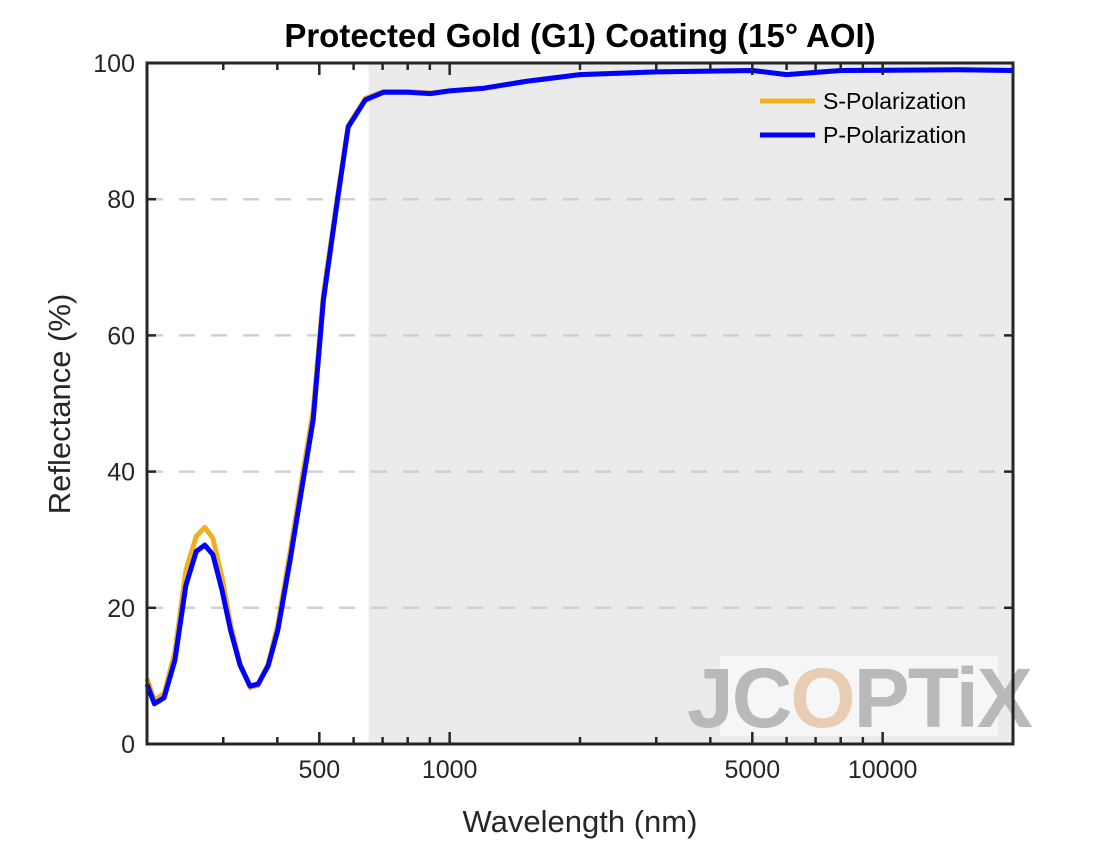 The image size is (1120, 845). I want to click on y-tick-label: 0, so click(128, 745).